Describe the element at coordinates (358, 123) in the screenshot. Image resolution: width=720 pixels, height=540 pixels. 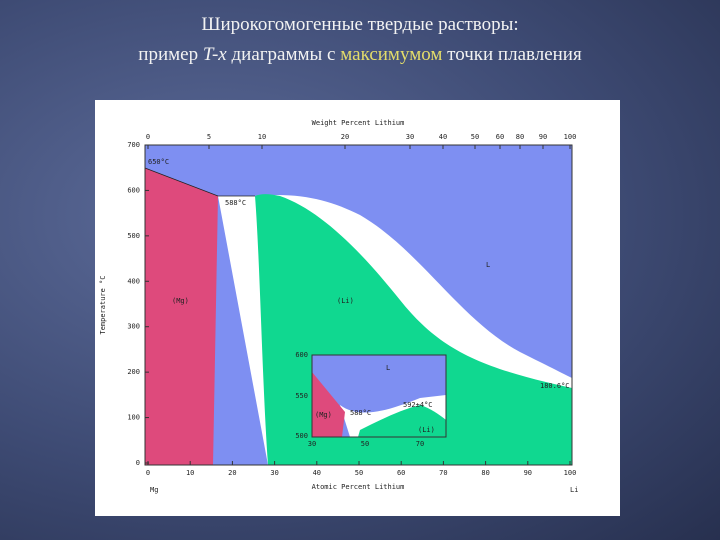
I see `top-axis-label: Weight Percent Lithium` at that location.